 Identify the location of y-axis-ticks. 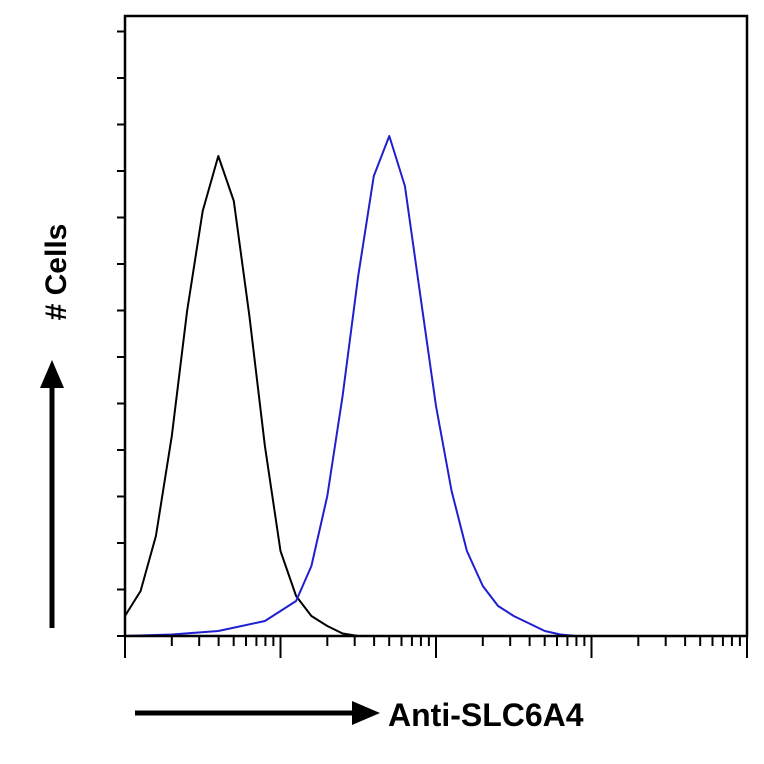
(121, 333).